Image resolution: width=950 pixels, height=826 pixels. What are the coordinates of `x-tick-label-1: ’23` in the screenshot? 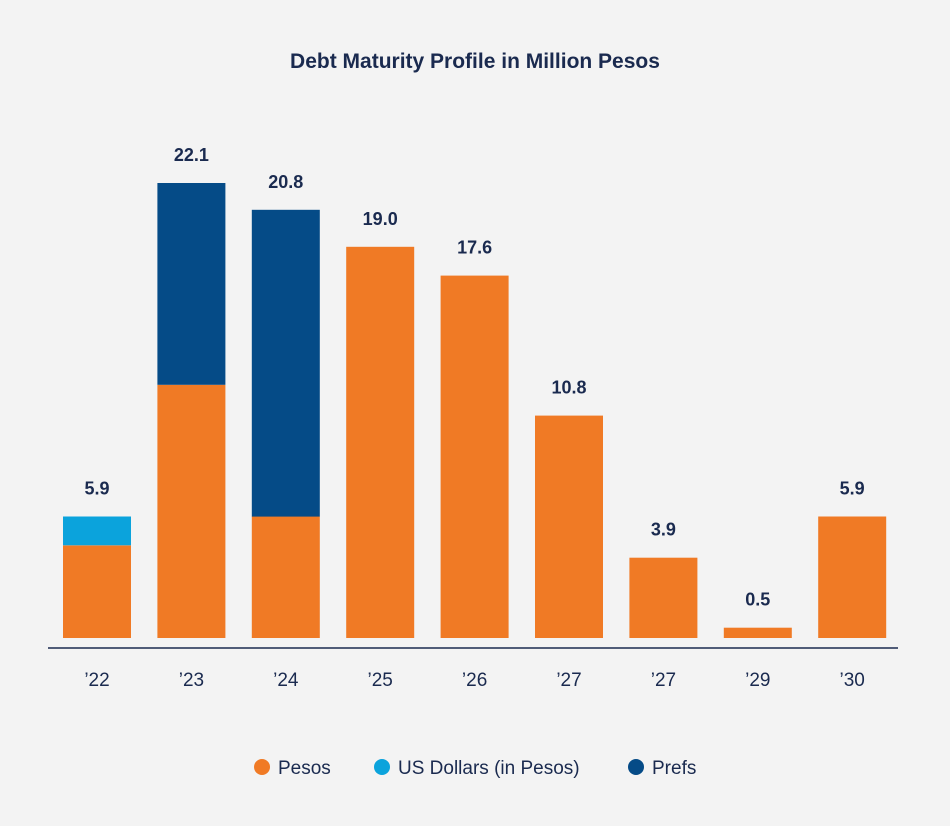 It's located at (191, 680).